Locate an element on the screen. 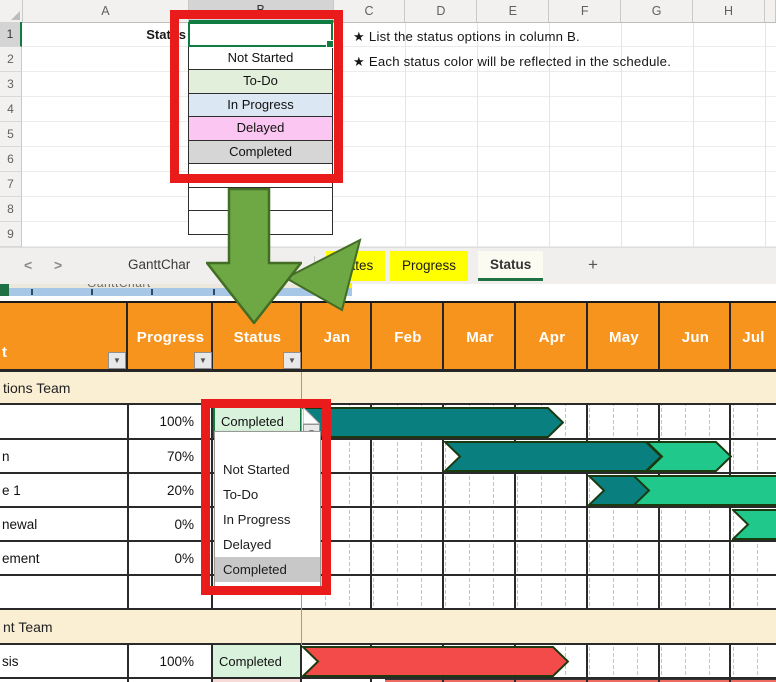 The height and width of the screenshot is (682, 776). progress-cell: 20% is located at coordinates (180, 490).